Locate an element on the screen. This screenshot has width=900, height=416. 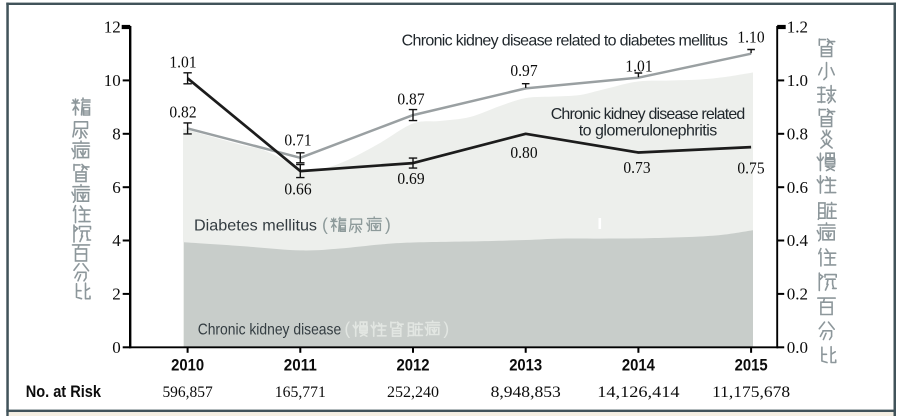
svg-text: 12 is located at coordinates (112, 27).